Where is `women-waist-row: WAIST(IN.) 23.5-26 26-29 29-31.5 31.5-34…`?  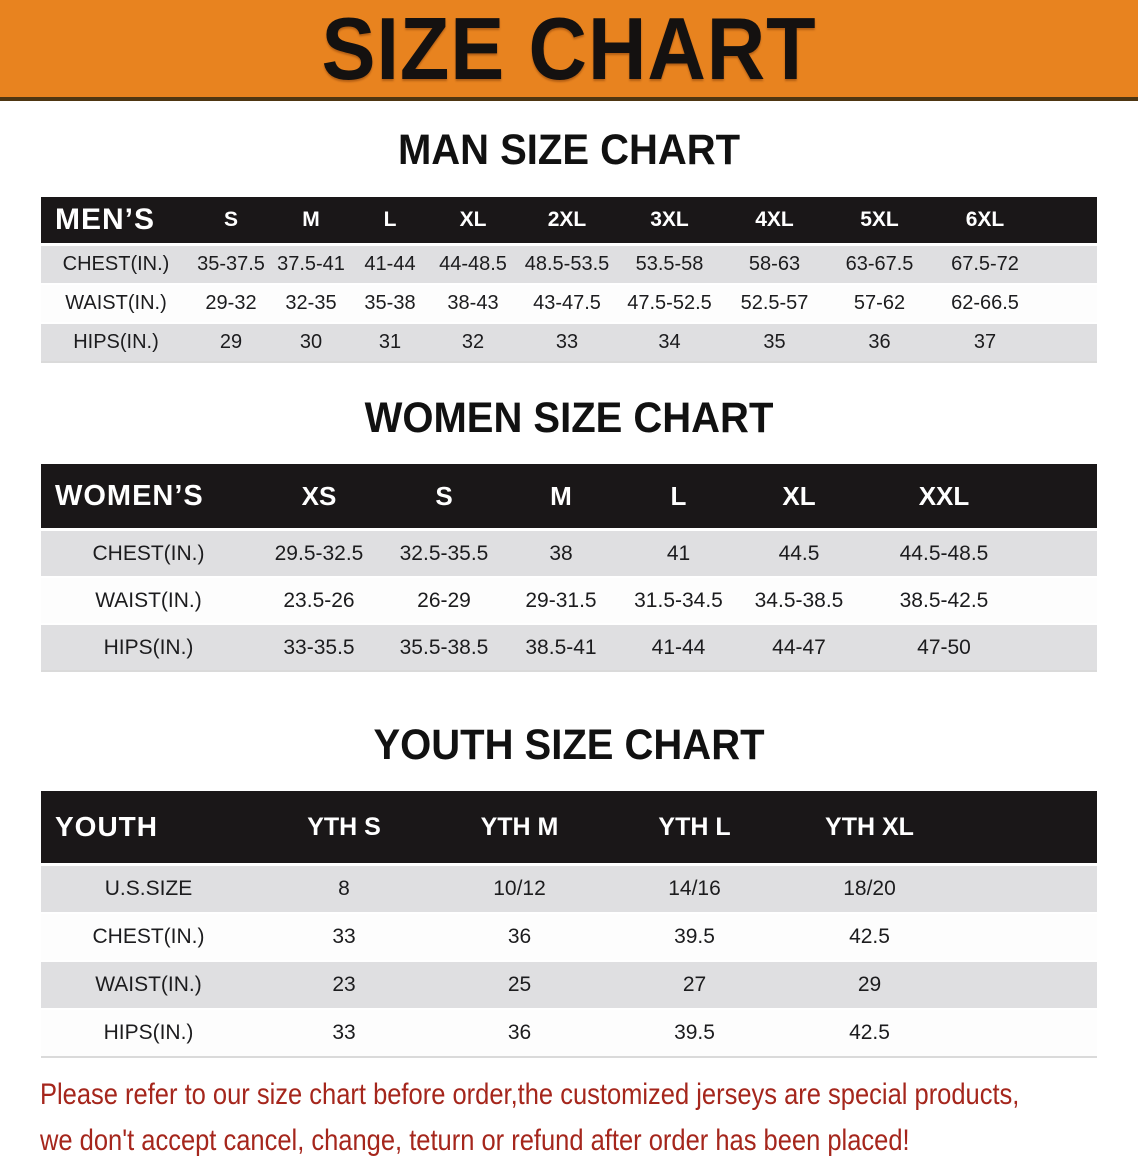
women-waist-row: WAIST(IN.) 23.5-26 26-29 29-31.5 31.5-34… is located at coordinates (569, 601).